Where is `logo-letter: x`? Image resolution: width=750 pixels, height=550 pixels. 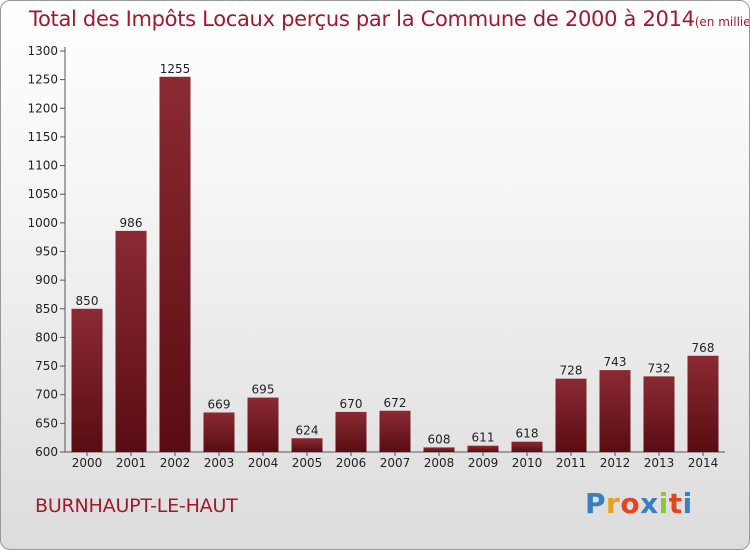
logo-letter: x is located at coordinates (649, 503).